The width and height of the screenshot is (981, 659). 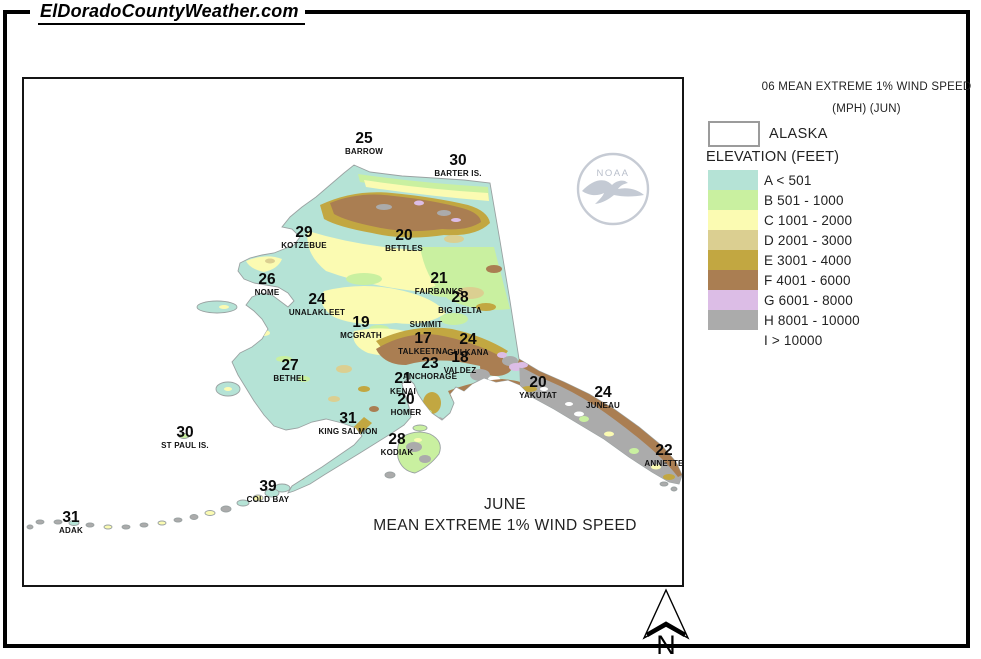 I want to click on station-fairbanks: 21 FAIRBANKS, so click(x=439, y=283).